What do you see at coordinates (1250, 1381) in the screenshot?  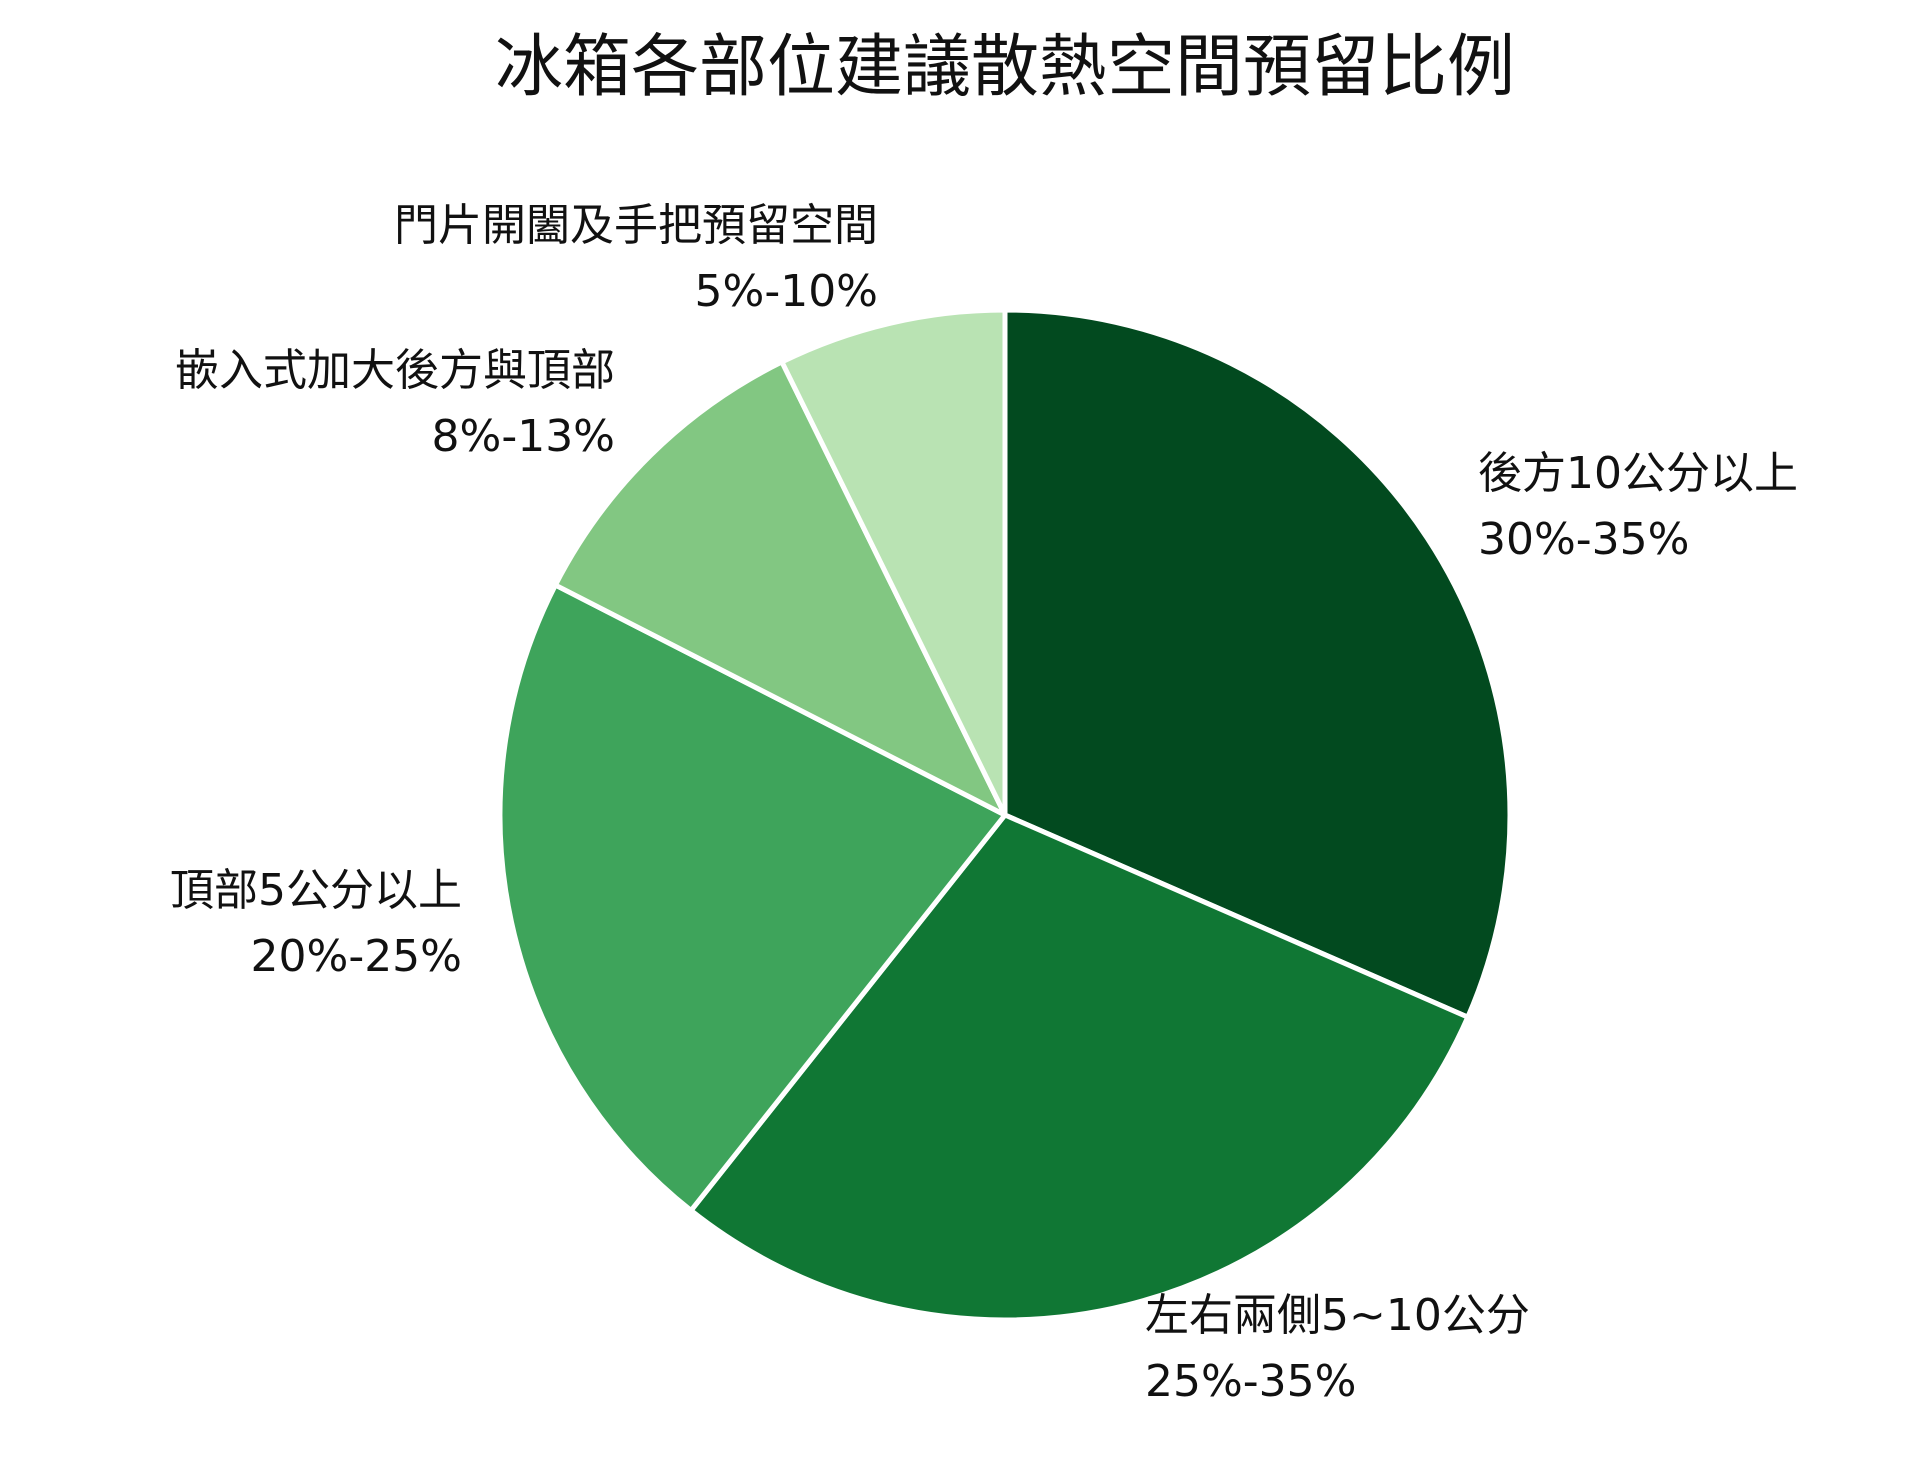 I see `slice-range-label: 25%-35%` at bounding box center [1250, 1381].